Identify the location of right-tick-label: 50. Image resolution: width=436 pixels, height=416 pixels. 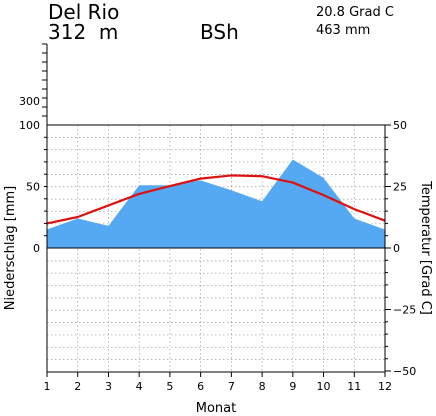
(400, 125).